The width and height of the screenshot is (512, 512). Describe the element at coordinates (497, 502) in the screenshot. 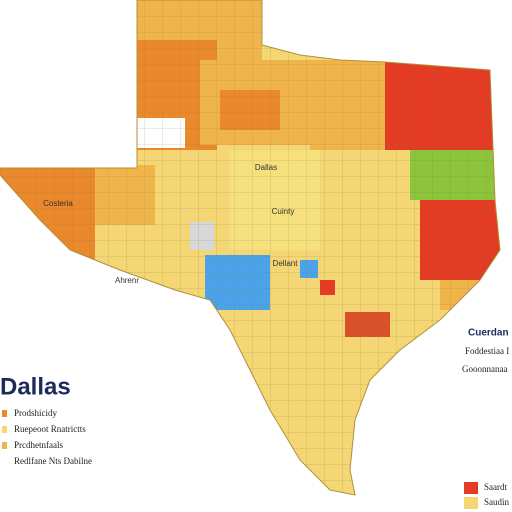

I see `right-legend-item: Saudin` at that location.